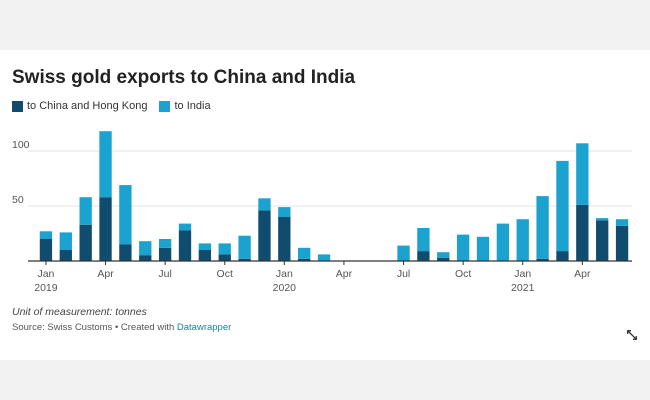 The height and width of the screenshot is (400, 650). Describe the element at coordinates (164, 274) in the screenshot. I see `x-tick-label-2: Jul` at that location.